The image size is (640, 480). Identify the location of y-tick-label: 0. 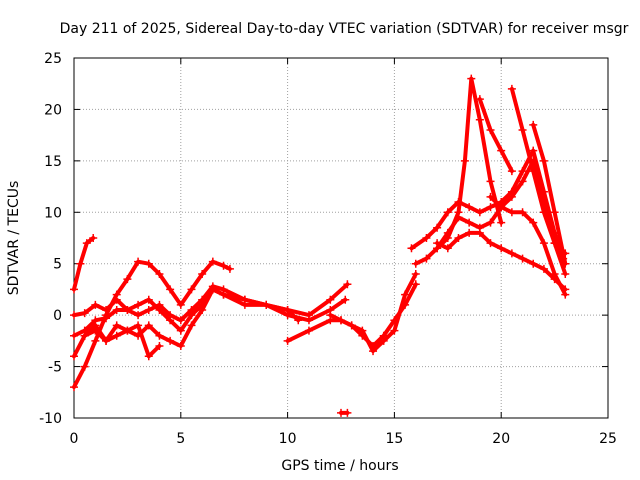
(57, 316).